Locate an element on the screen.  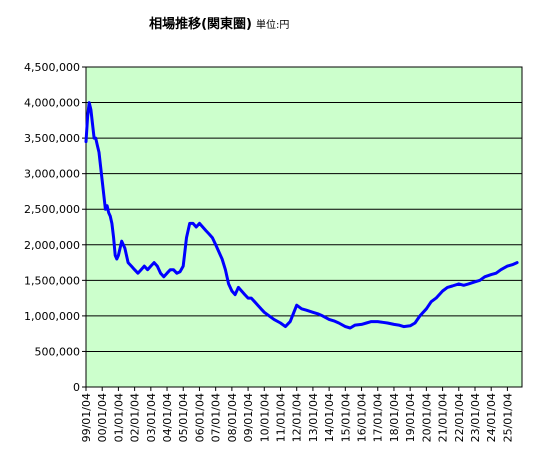
y-tick-label: 3,500,000 is located at coordinates (52, 138).